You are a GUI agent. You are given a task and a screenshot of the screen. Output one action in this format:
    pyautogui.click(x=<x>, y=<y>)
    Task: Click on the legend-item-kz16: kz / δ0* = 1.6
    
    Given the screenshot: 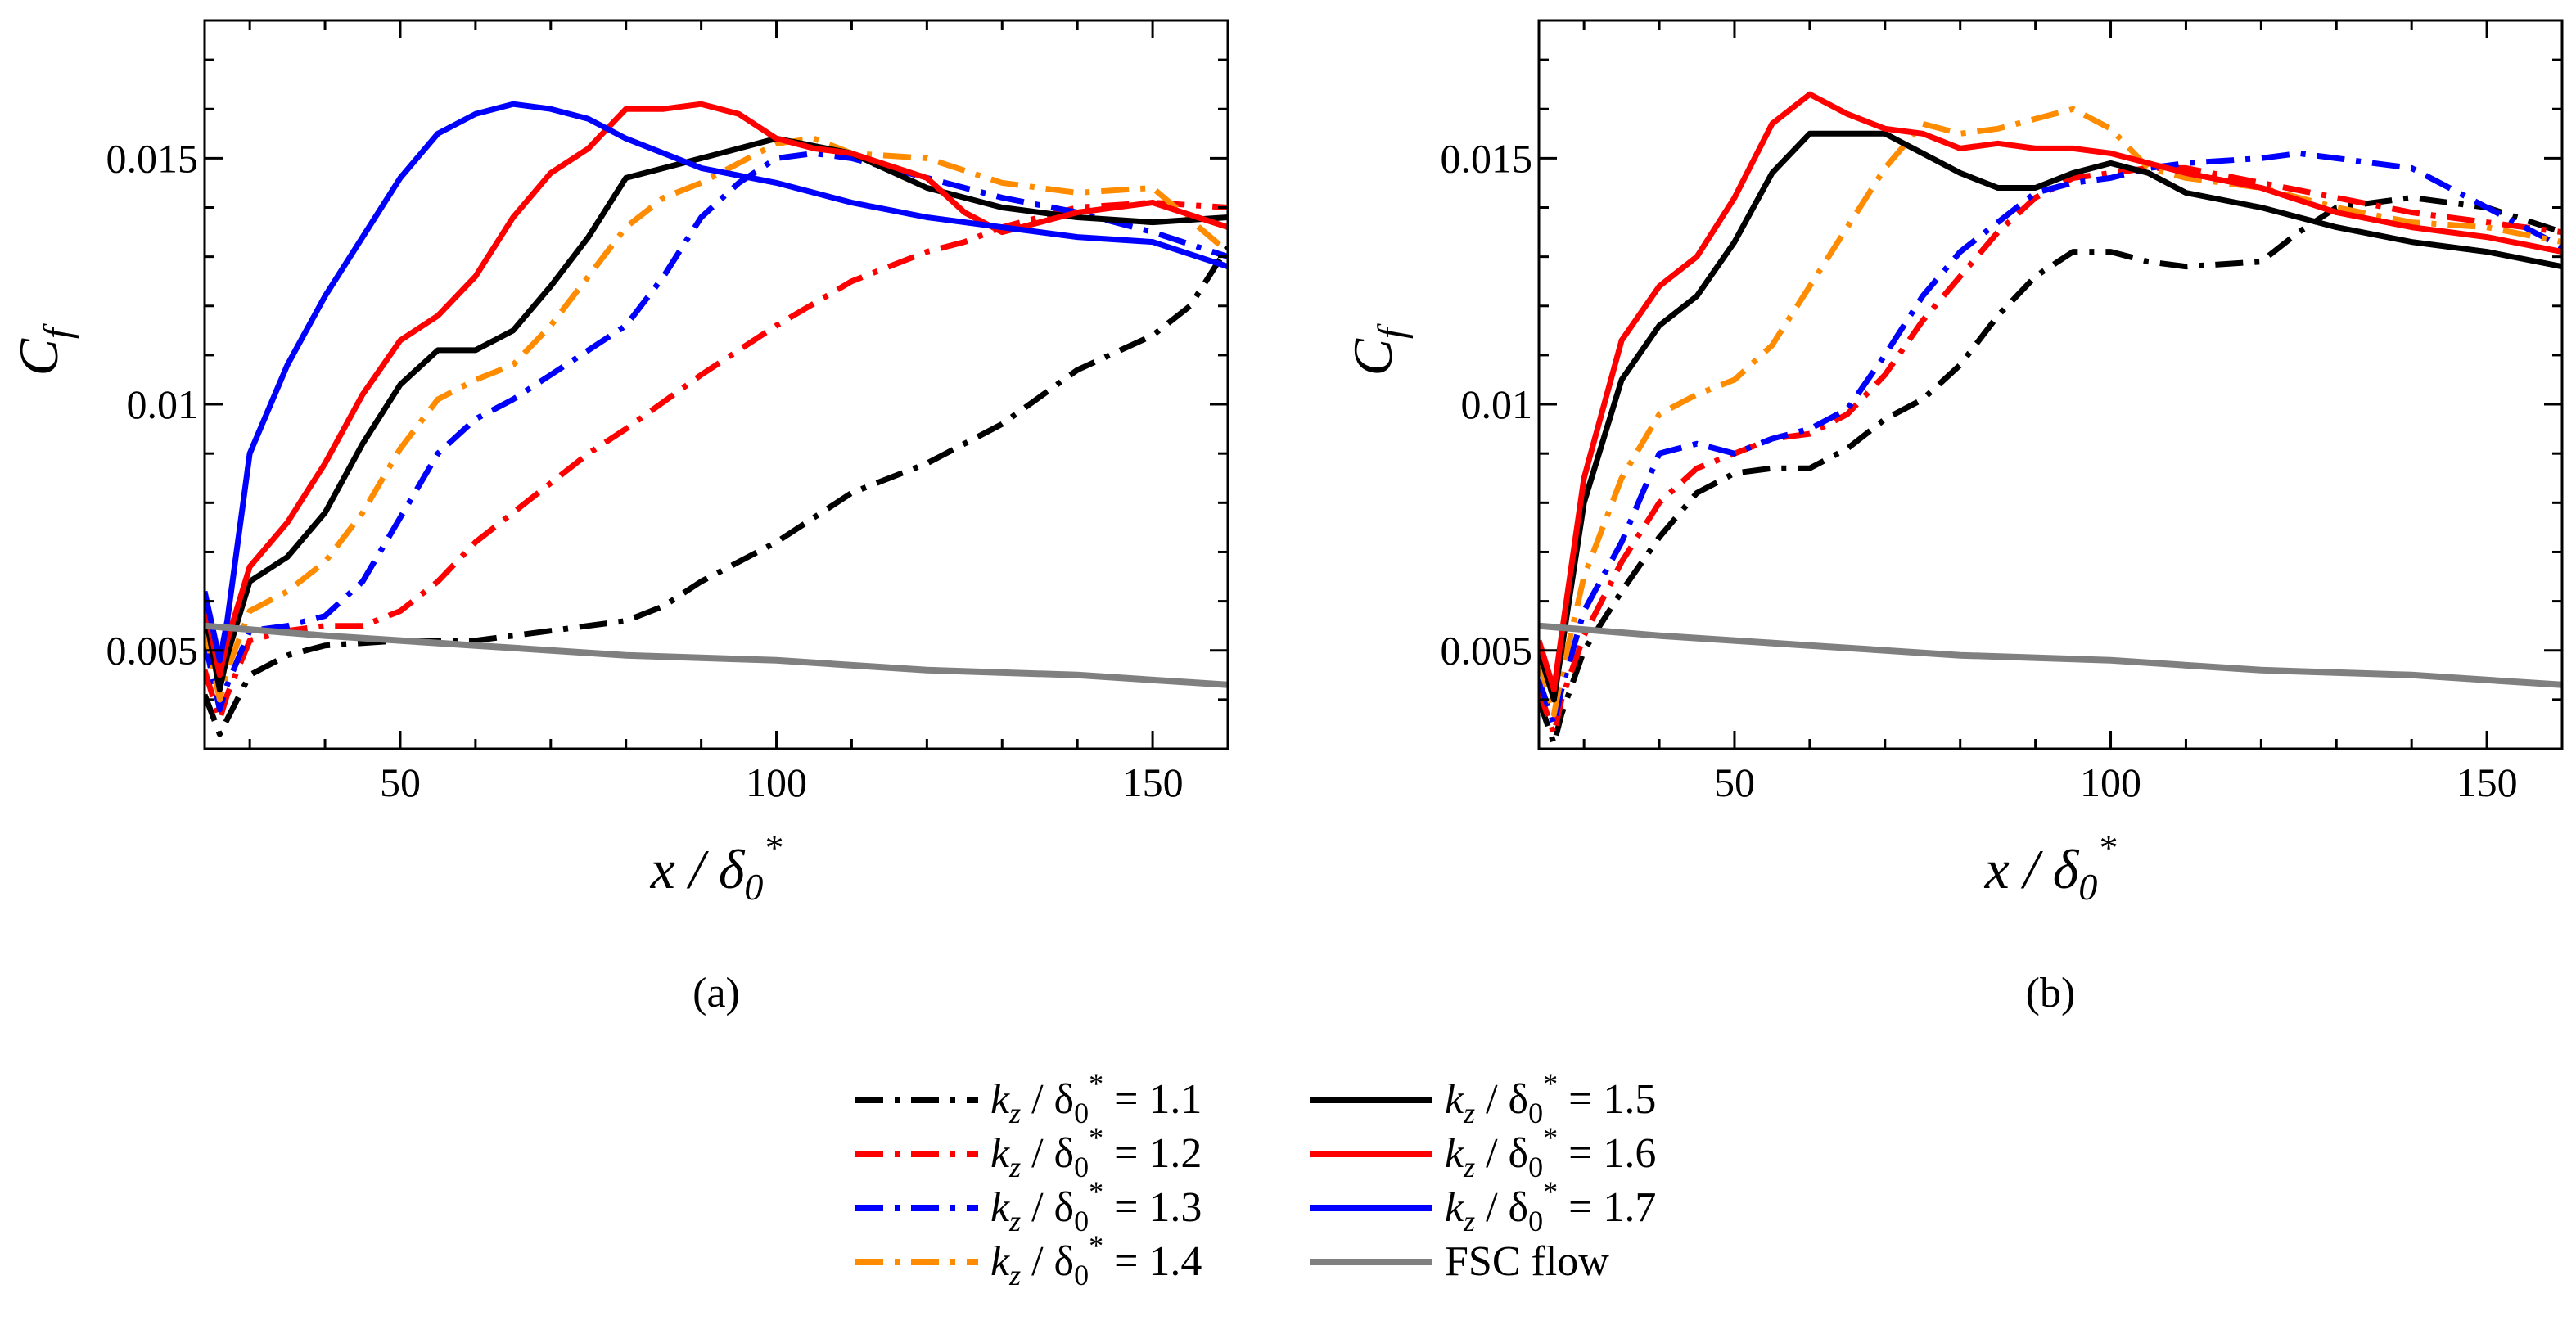 What is the action you would take?
    pyautogui.click(x=1483, y=1152)
    